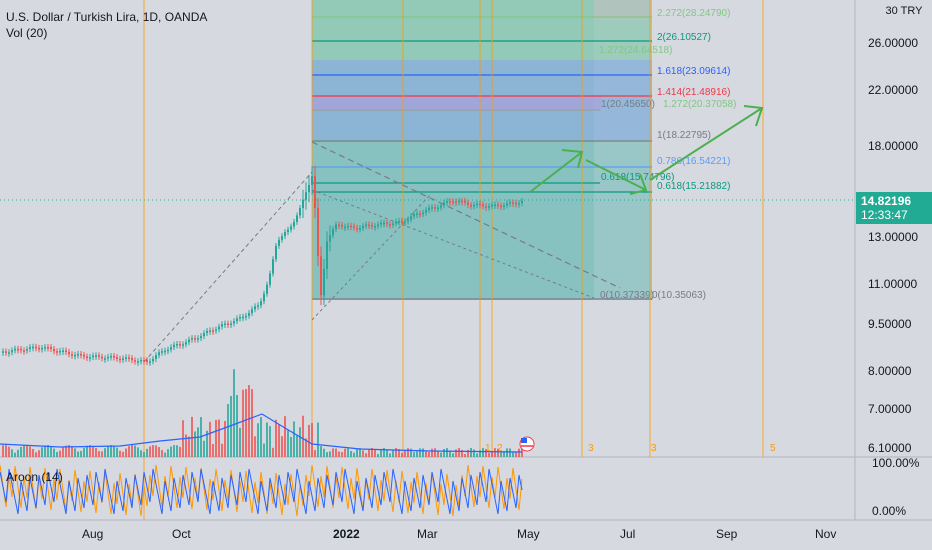 The image size is (932, 550). I want to click on time-axis-tick: 2022, so click(346, 534).